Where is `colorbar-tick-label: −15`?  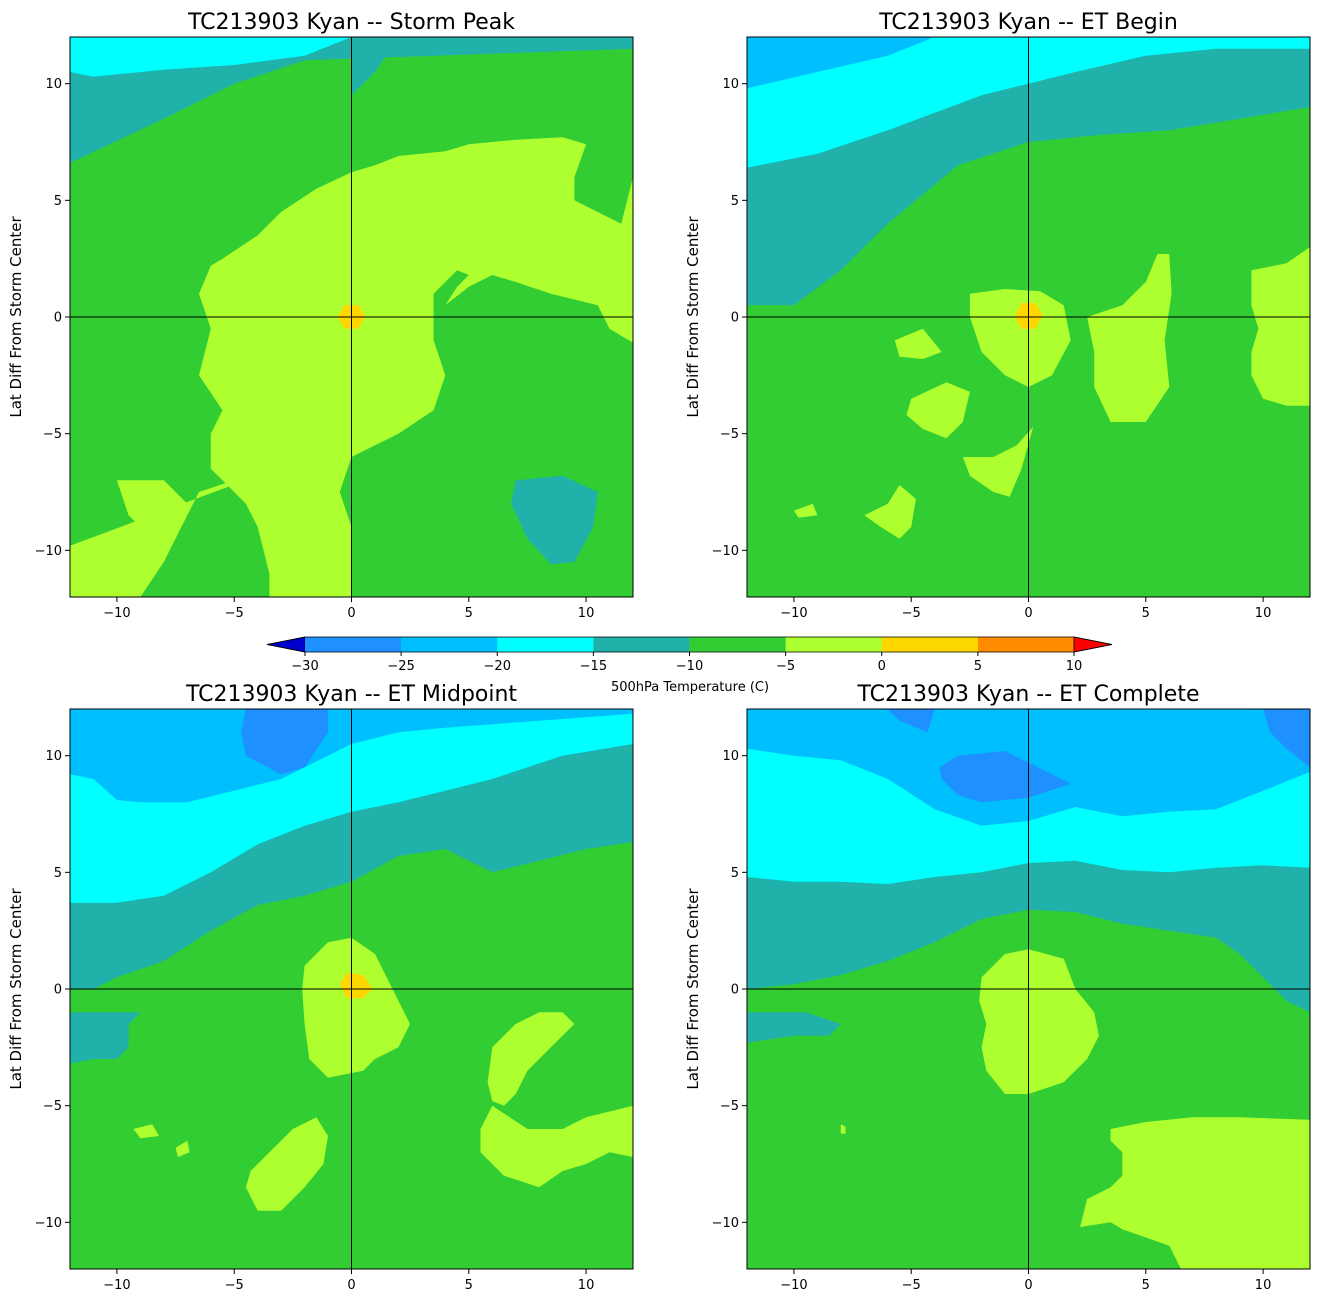
colorbar-tick-label: −15 is located at coordinates (593, 666).